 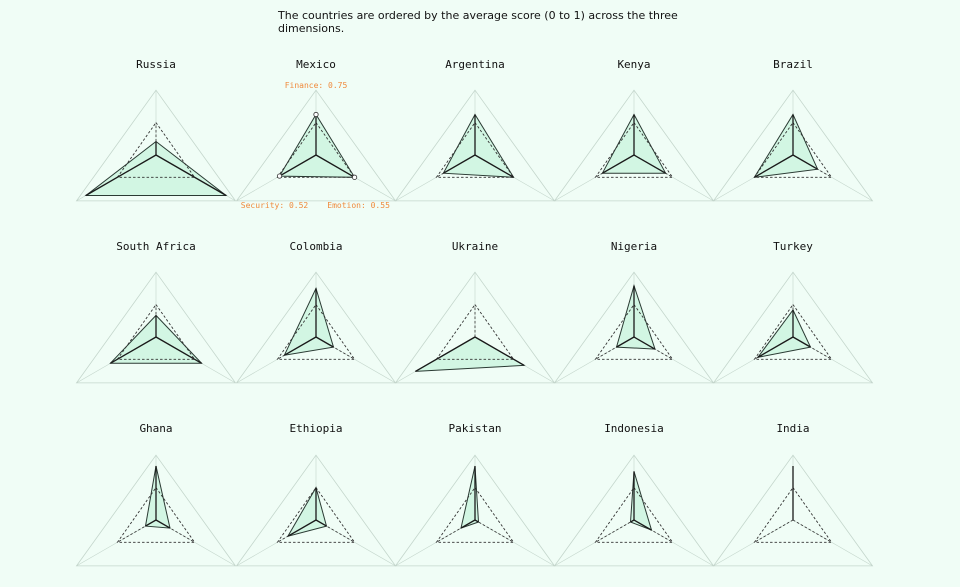 What do you see at coordinates (475, 64) in the screenshot?
I see `country-title: Argentina` at bounding box center [475, 64].